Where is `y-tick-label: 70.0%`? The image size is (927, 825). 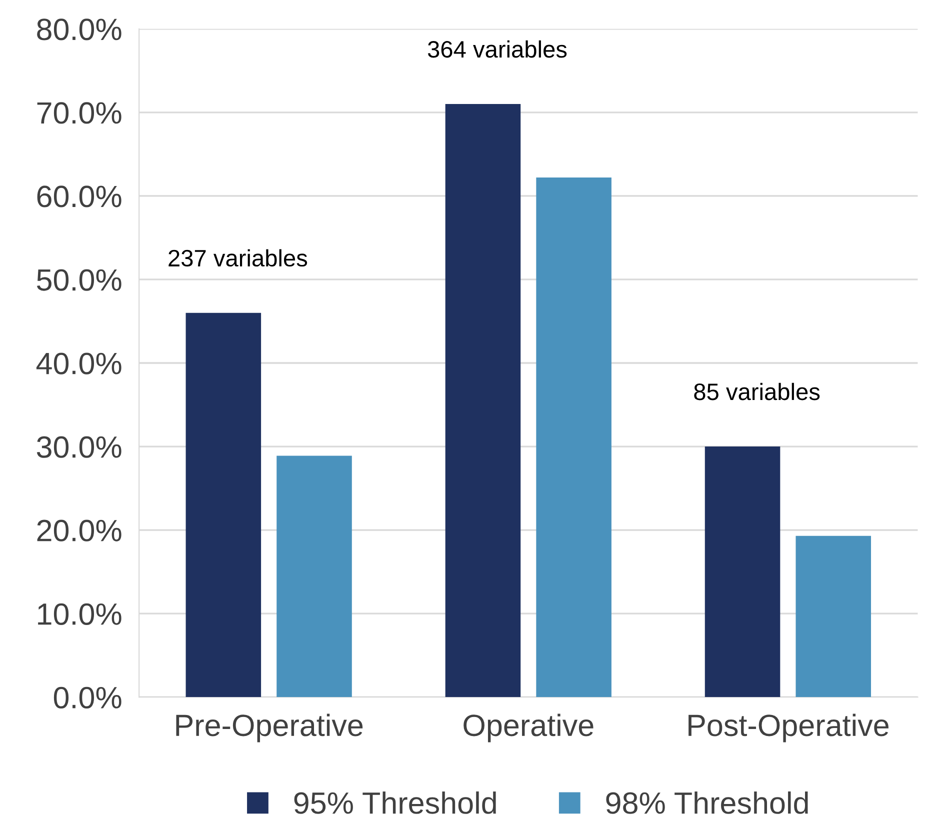 y-tick-label: 70.0% is located at coordinates (79, 113).